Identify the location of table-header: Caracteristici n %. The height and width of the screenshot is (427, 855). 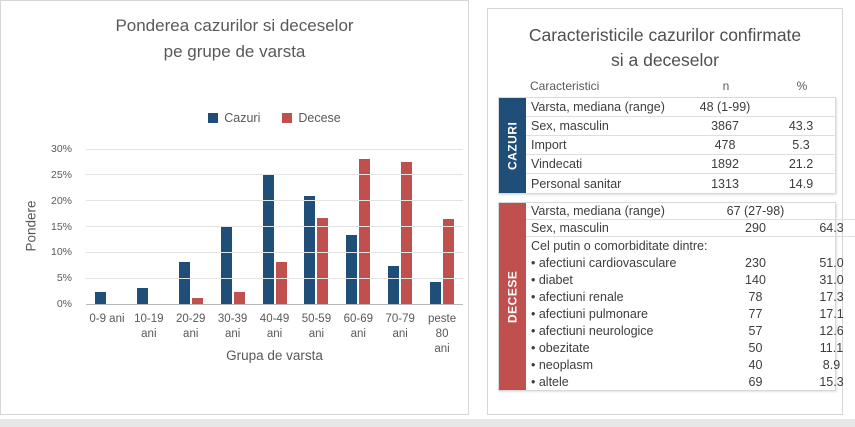
(667, 86).